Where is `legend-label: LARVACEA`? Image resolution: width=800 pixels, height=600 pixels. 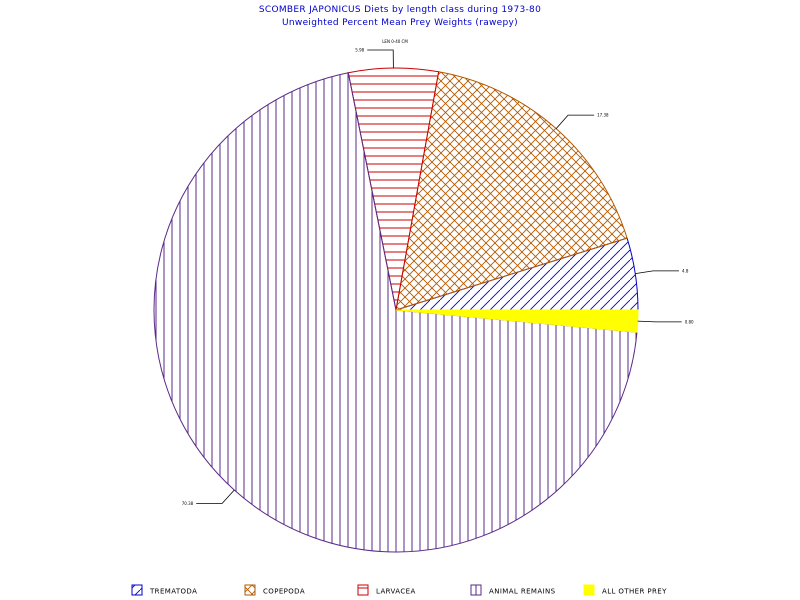
legend-label: LARVACEA is located at coordinates (396, 592).